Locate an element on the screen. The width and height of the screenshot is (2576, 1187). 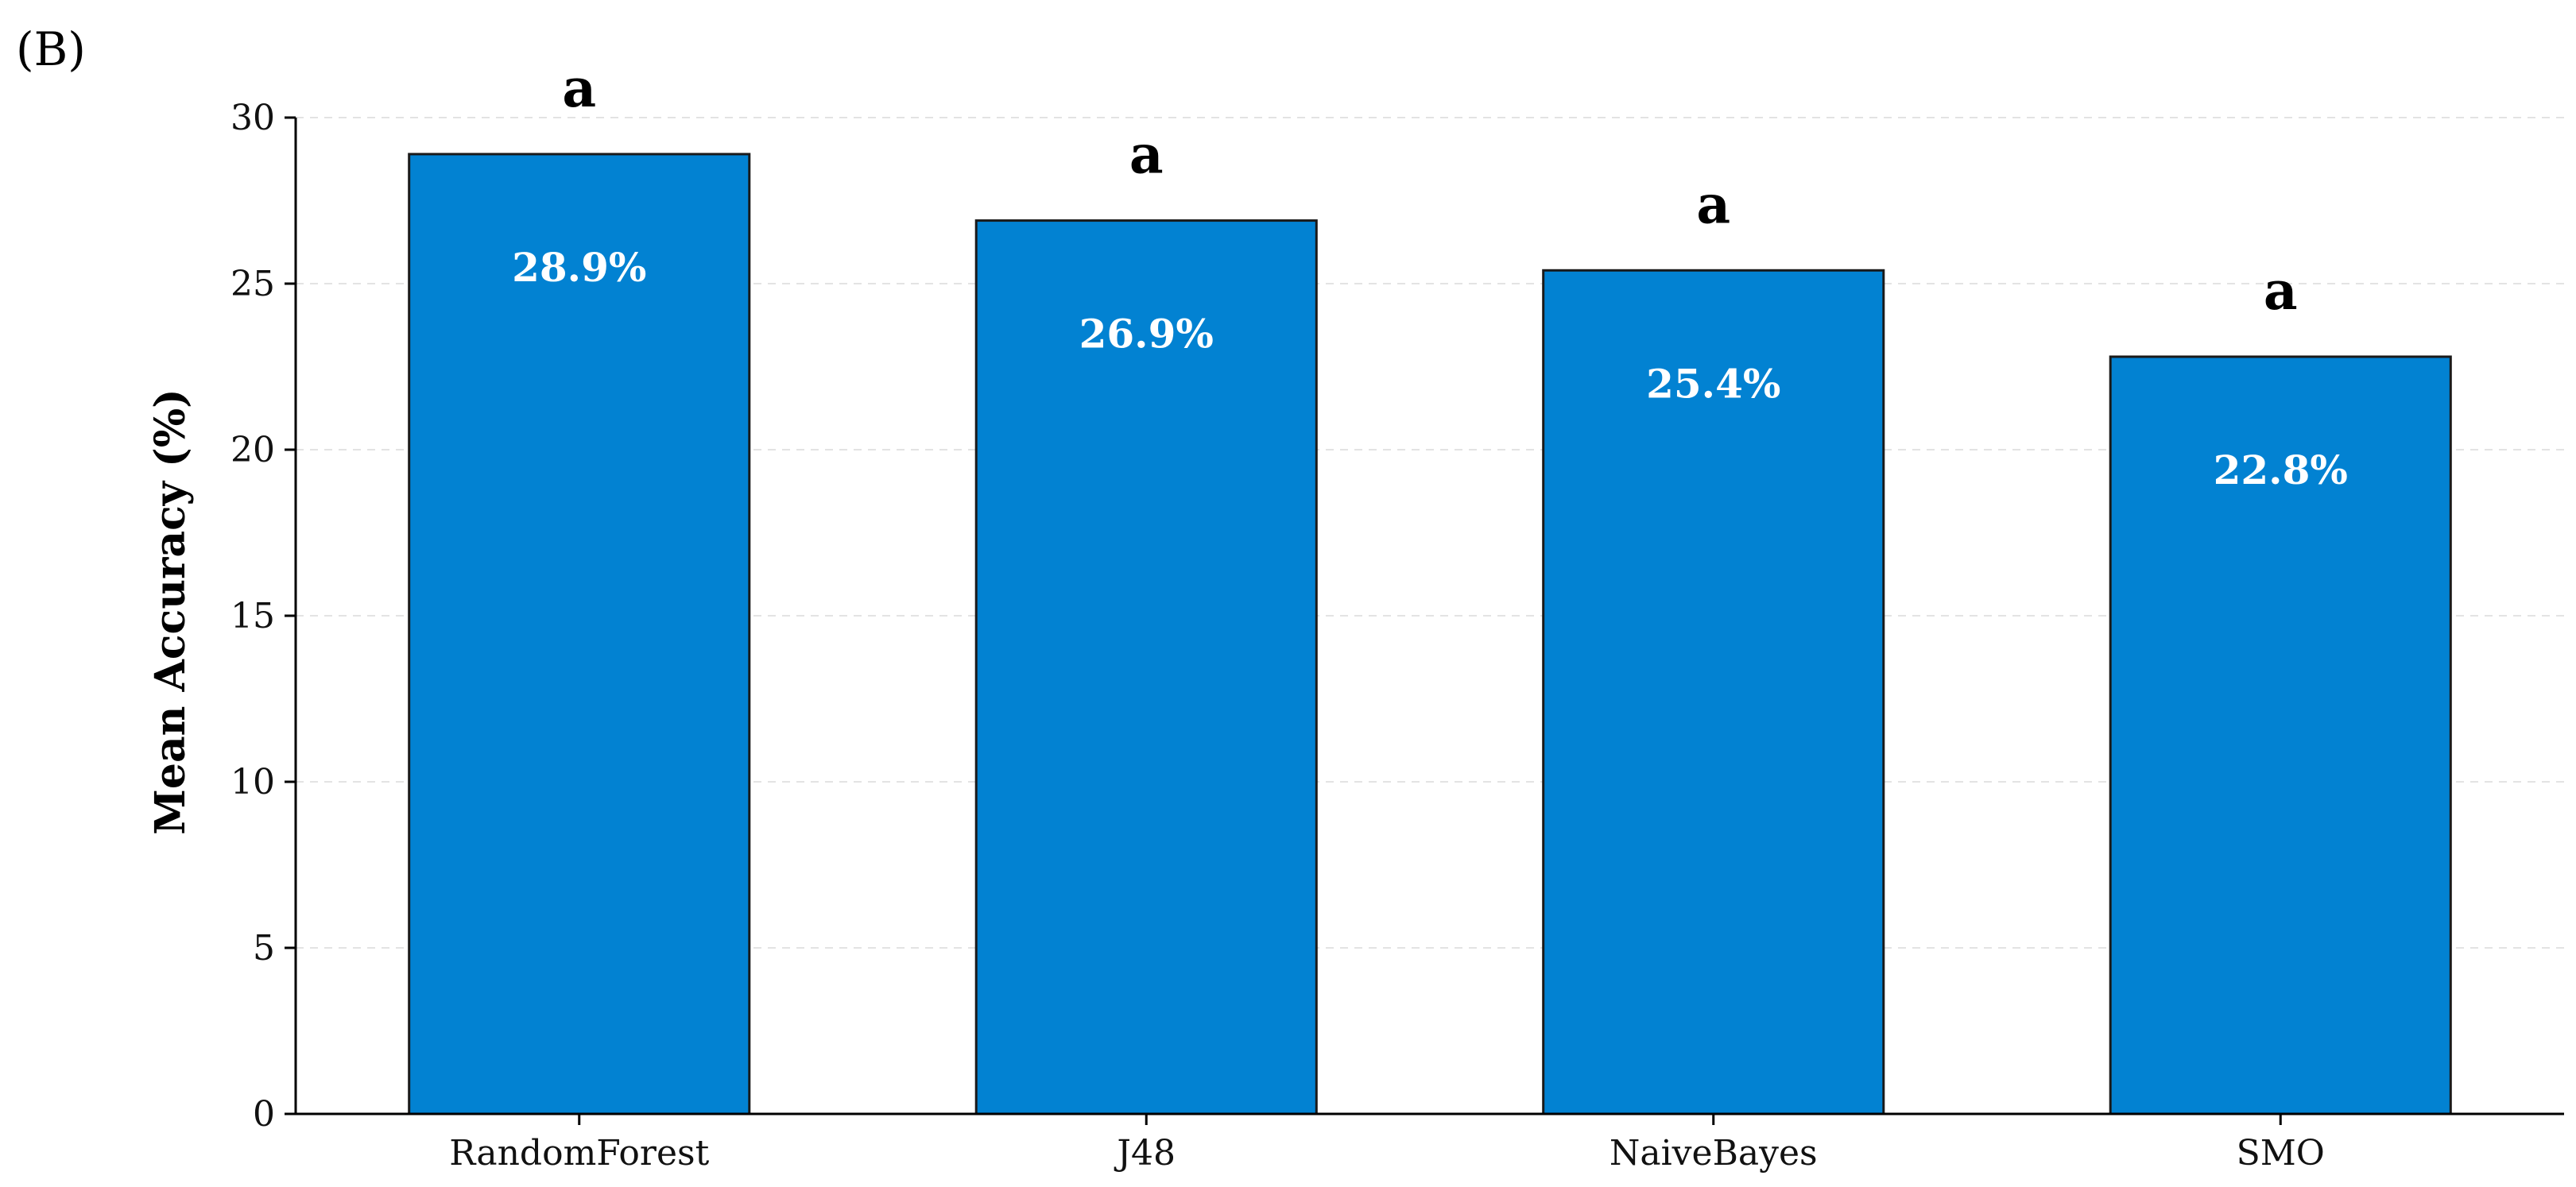
y-tick-label: 30 is located at coordinates (253, 118).